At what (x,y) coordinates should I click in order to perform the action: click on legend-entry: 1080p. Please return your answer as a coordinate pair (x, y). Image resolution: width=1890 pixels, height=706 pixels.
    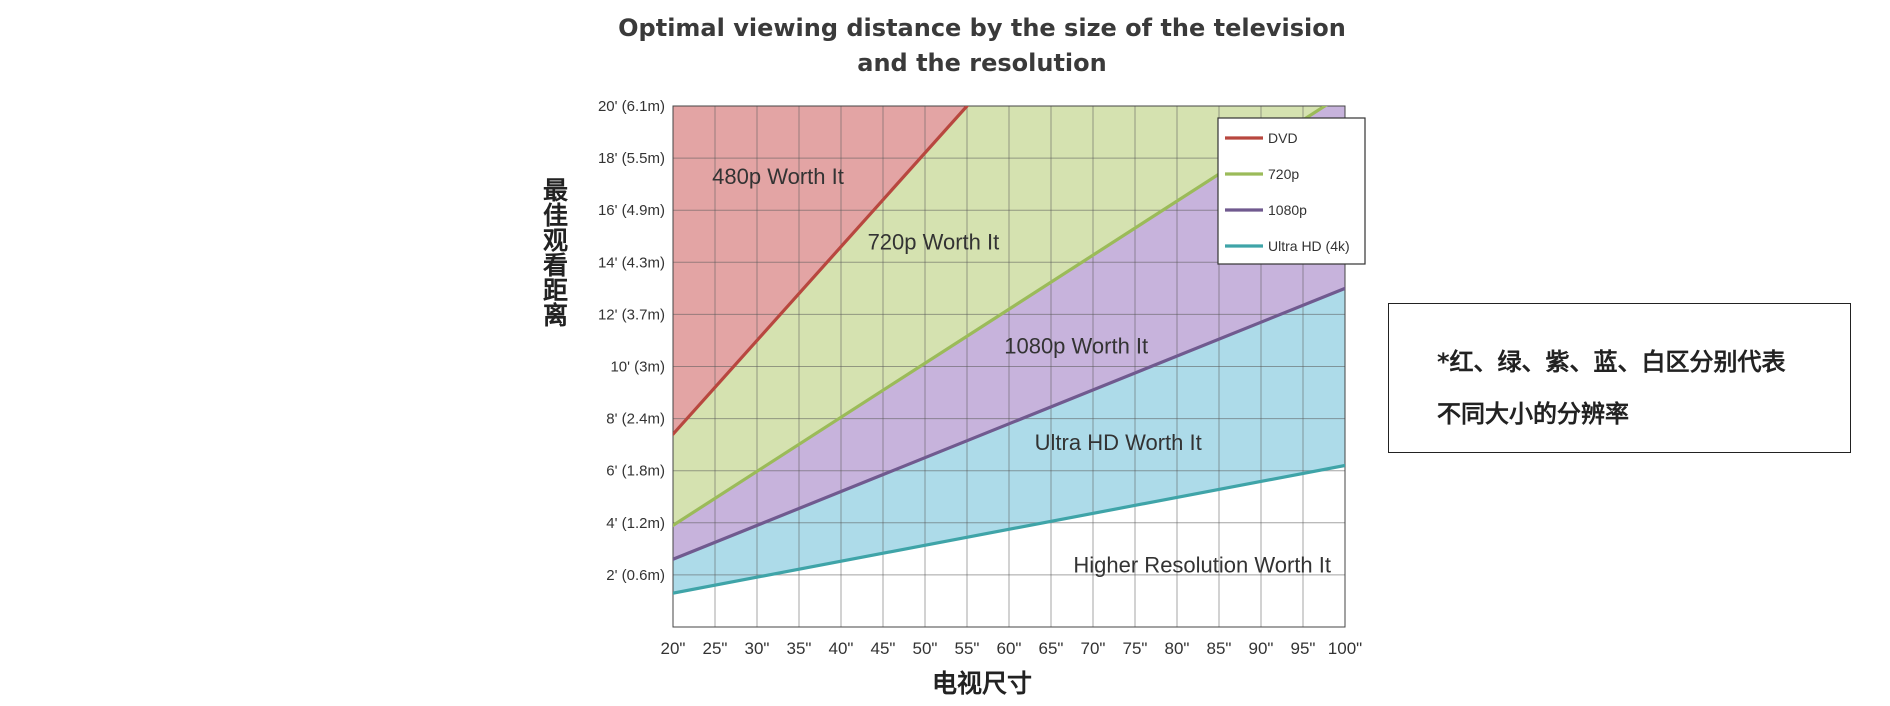
    Looking at the image, I should click on (1287, 210).